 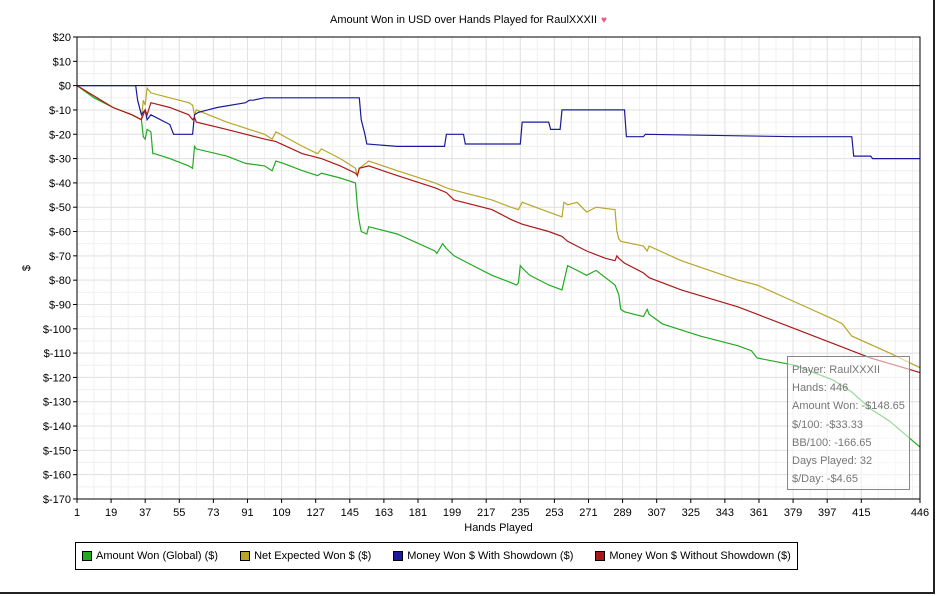 I want to click on legend-item-without-showdown: Money Won $ Without Showdown ($), so click(x=693, y=556).